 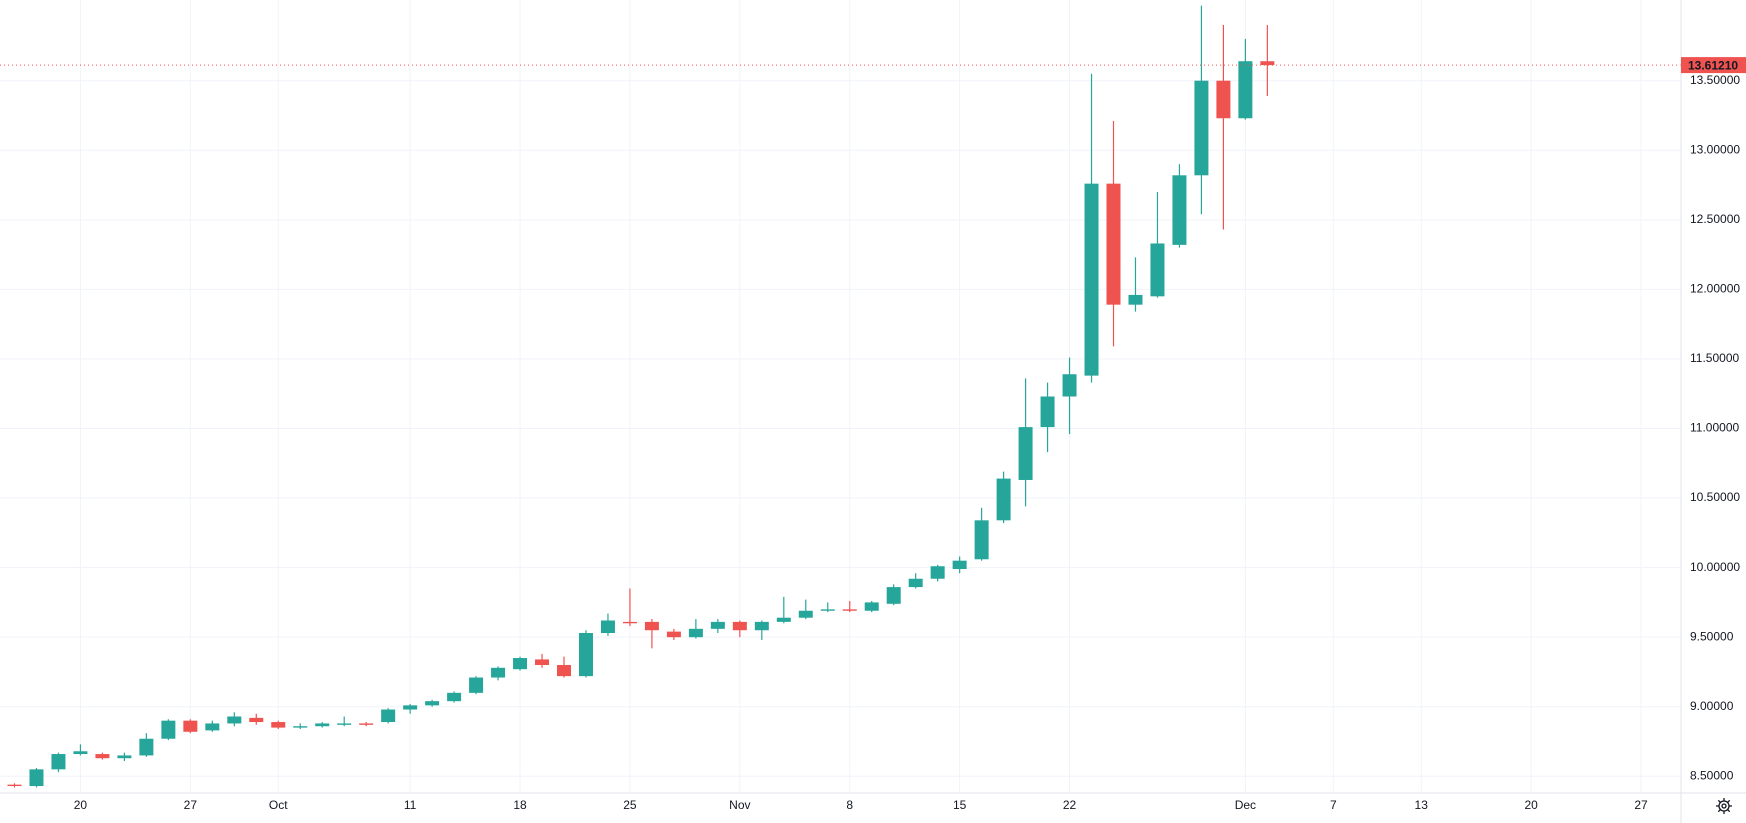 I want to click on y-tick-label: 13.50000, so click(x=1715, y=80).